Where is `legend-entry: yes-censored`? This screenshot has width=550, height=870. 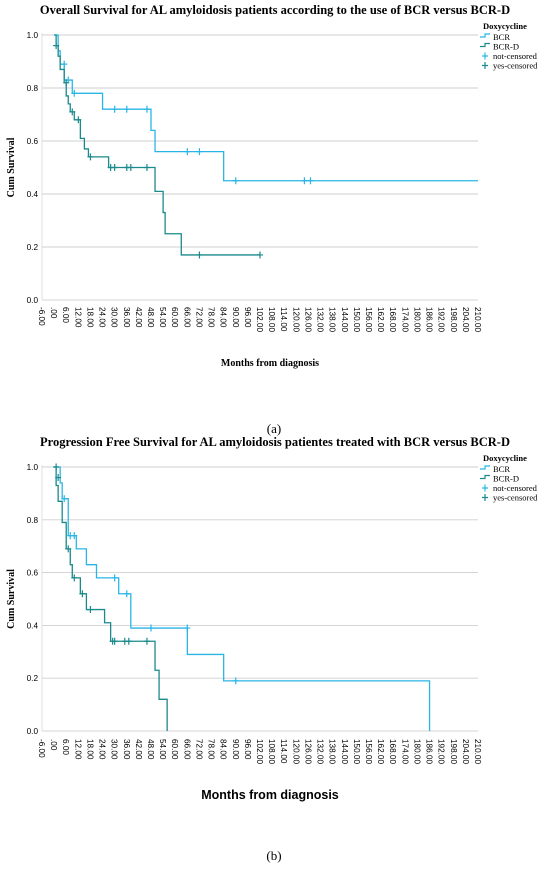 legend-entry: yes-censored is located at coordinates (515, 66).